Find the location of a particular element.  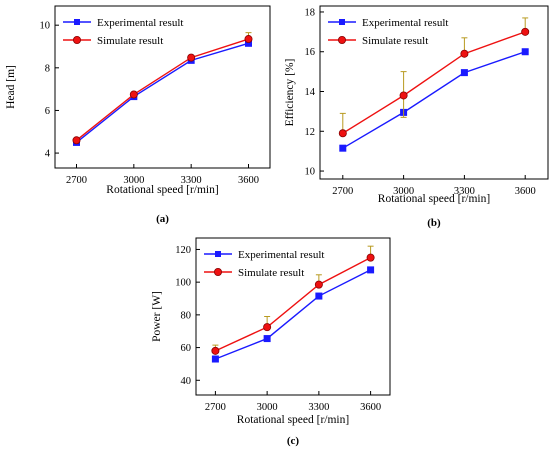

panel-caption: (a) is located at coordinates (162, 219).